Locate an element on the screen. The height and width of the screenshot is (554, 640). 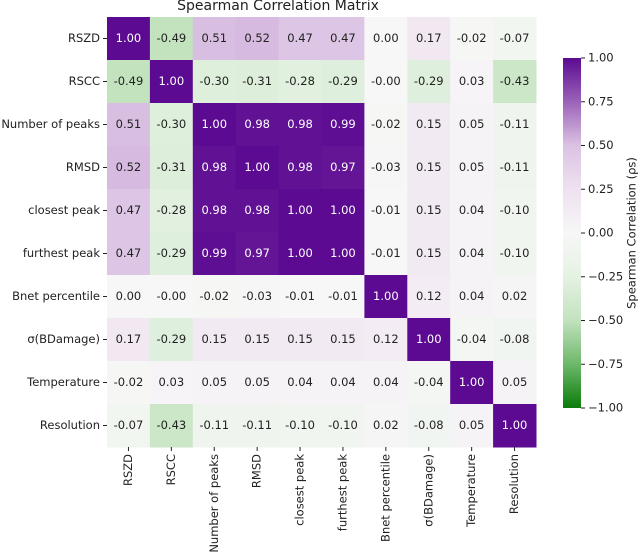
colorbar is located at coordinates (572, 233).